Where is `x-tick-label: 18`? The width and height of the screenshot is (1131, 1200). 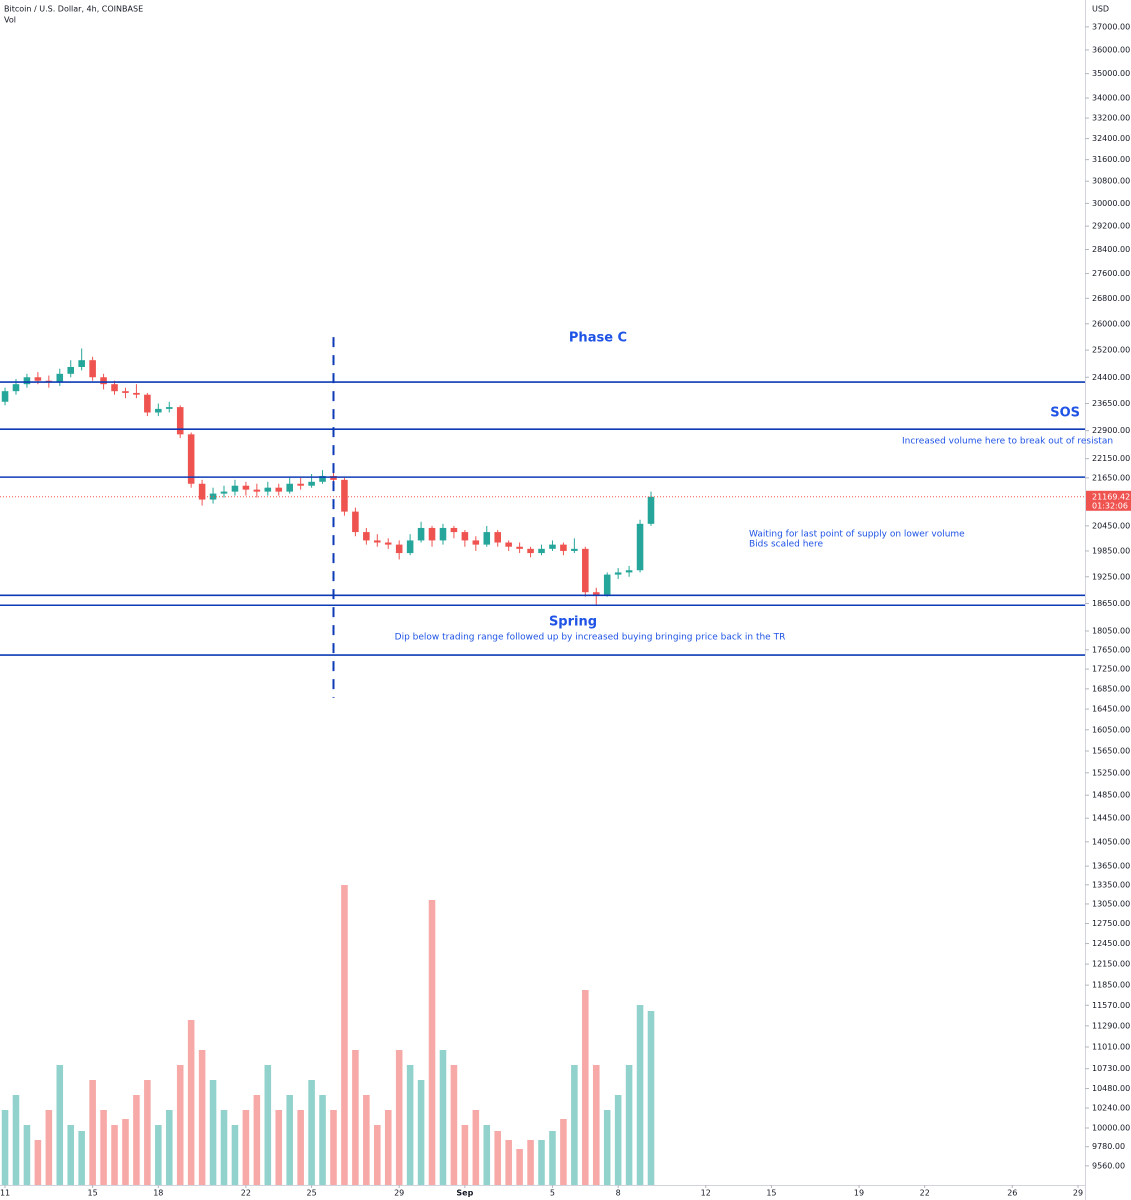
x-tick-label: 18 is located at coordinates (158, 1193).